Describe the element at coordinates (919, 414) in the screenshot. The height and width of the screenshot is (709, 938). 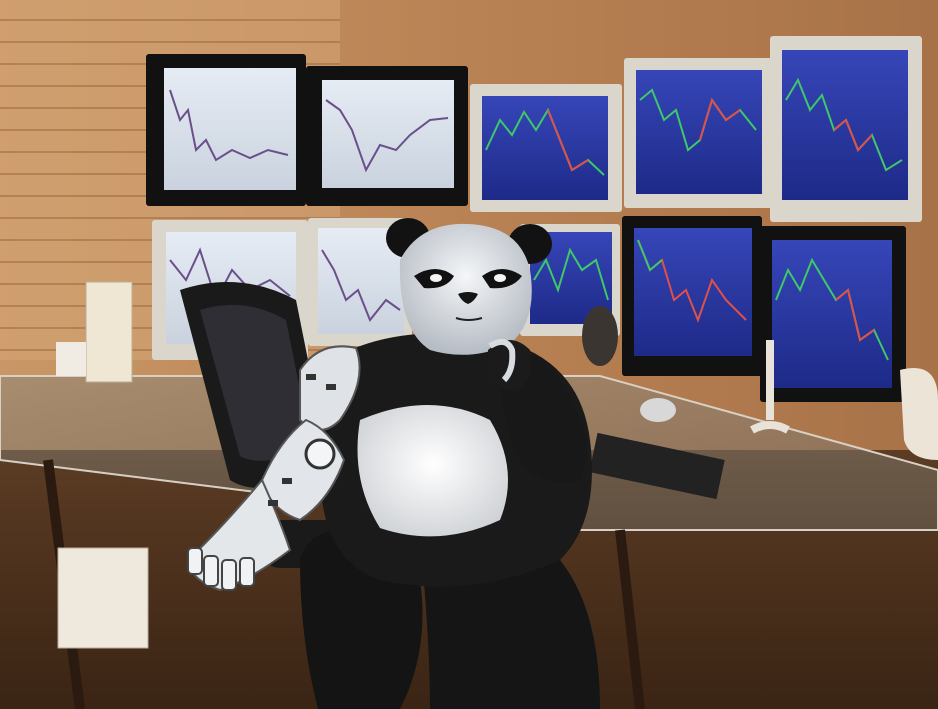
I see `desk-lamp` at that location.